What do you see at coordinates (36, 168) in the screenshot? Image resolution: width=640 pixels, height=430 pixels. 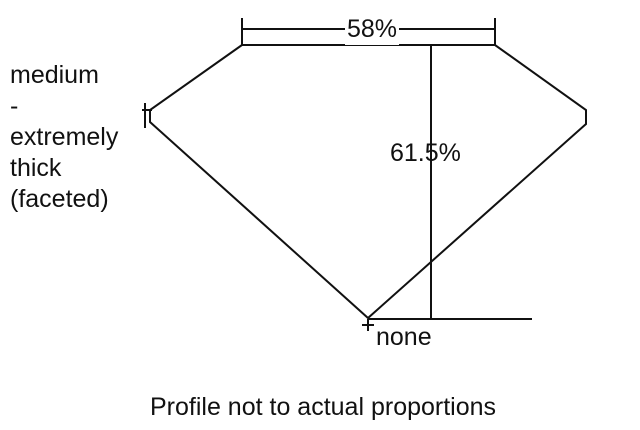 I see `girdle-label-line: thick` at bounding box center [36, 168].